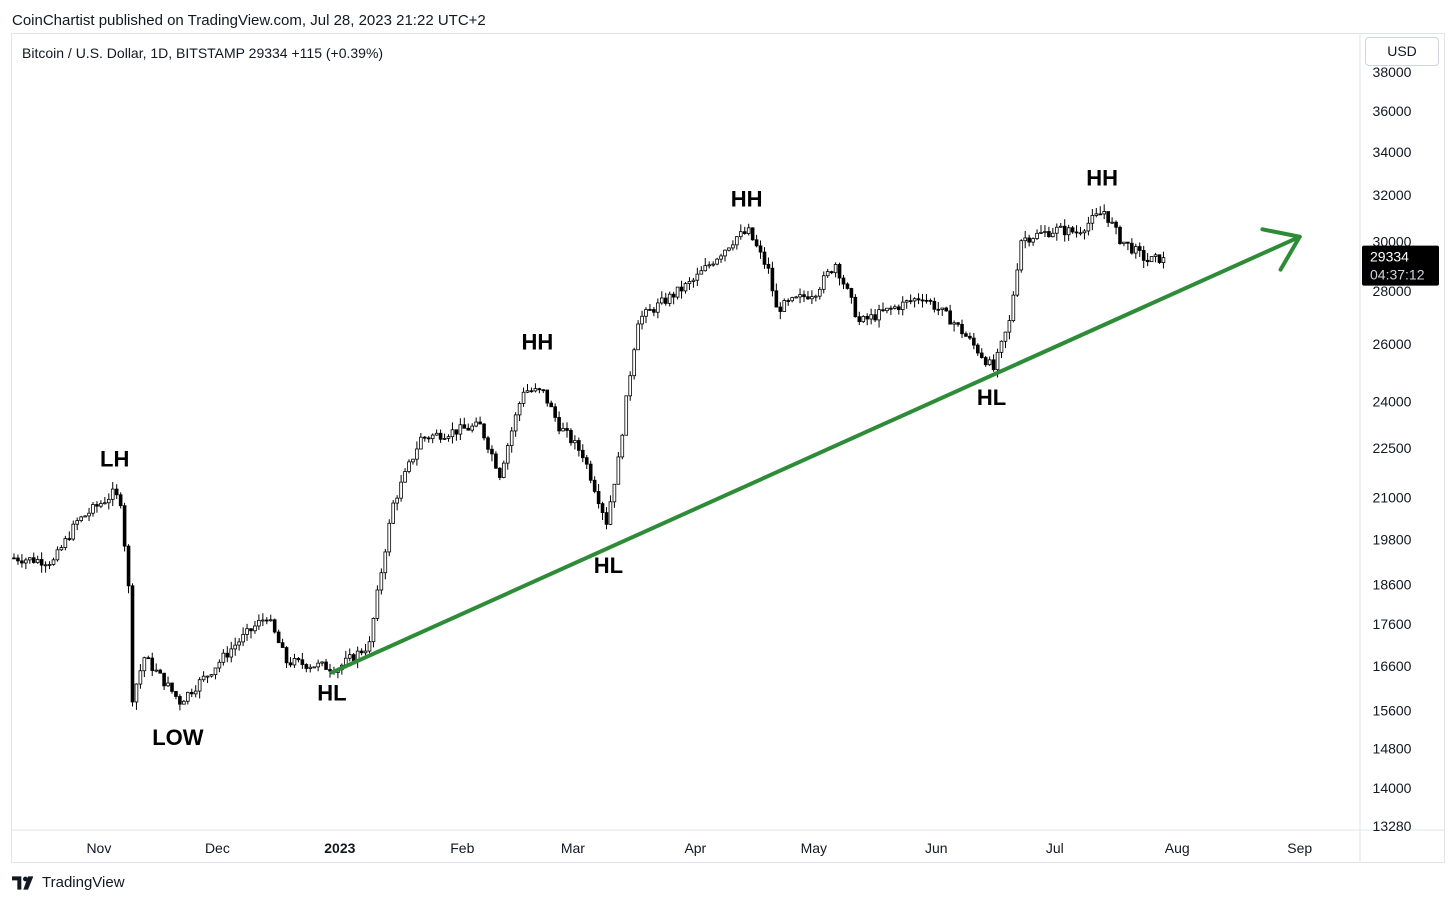 Image resolution: width=1456 pixels, height=906 pixels. I want to click on bar-countdown: 04:37:12, so click(1397, 275).